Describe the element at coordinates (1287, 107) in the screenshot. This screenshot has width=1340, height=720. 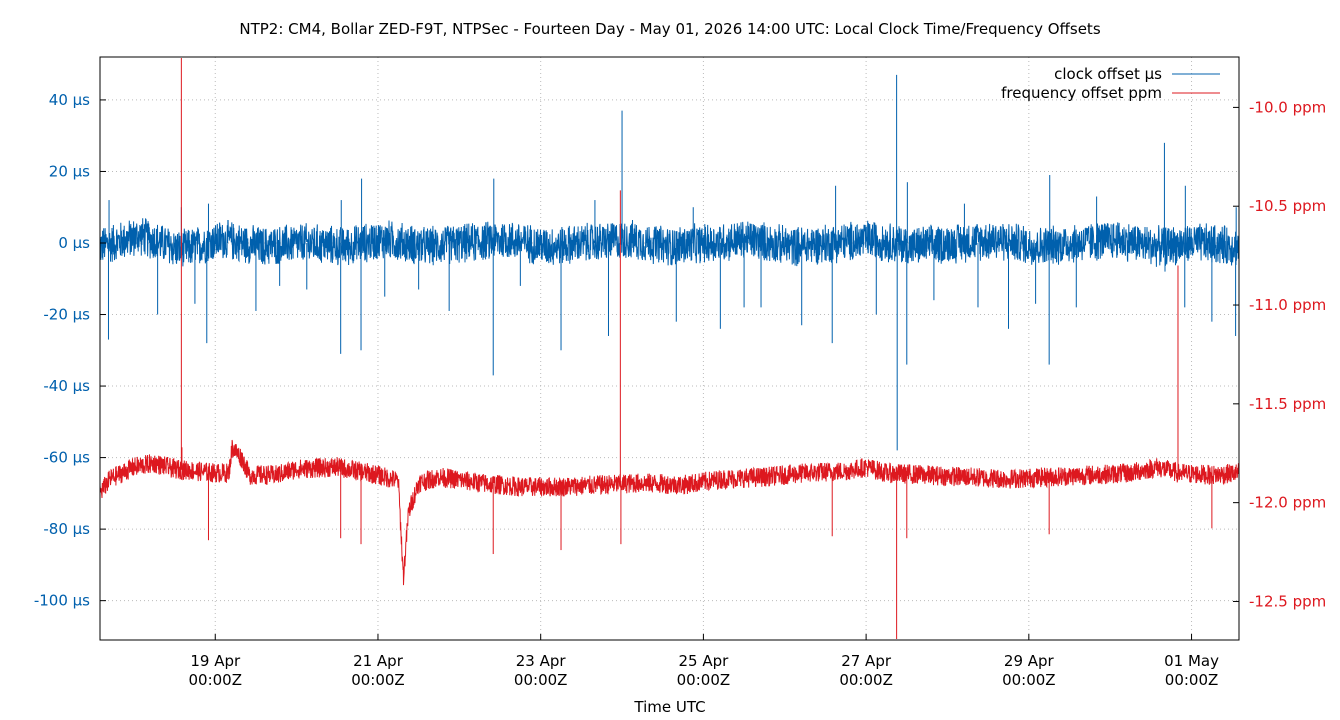
I see `y-right-tick-label: -10.0 ppm` at that location.